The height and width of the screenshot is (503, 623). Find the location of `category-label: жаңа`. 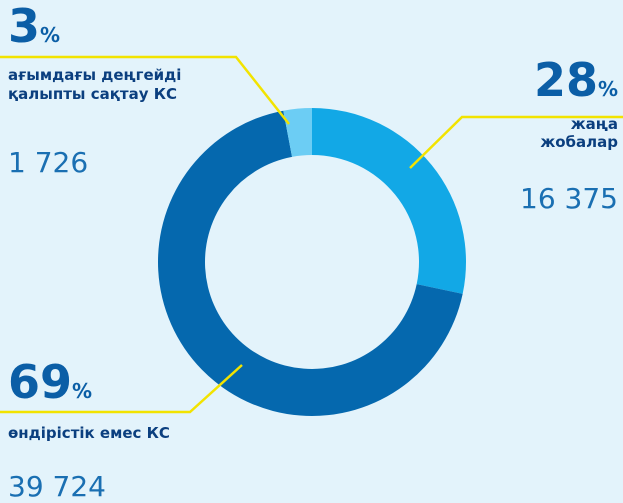

category-label: жаңа is located at coordinates (594, 124).